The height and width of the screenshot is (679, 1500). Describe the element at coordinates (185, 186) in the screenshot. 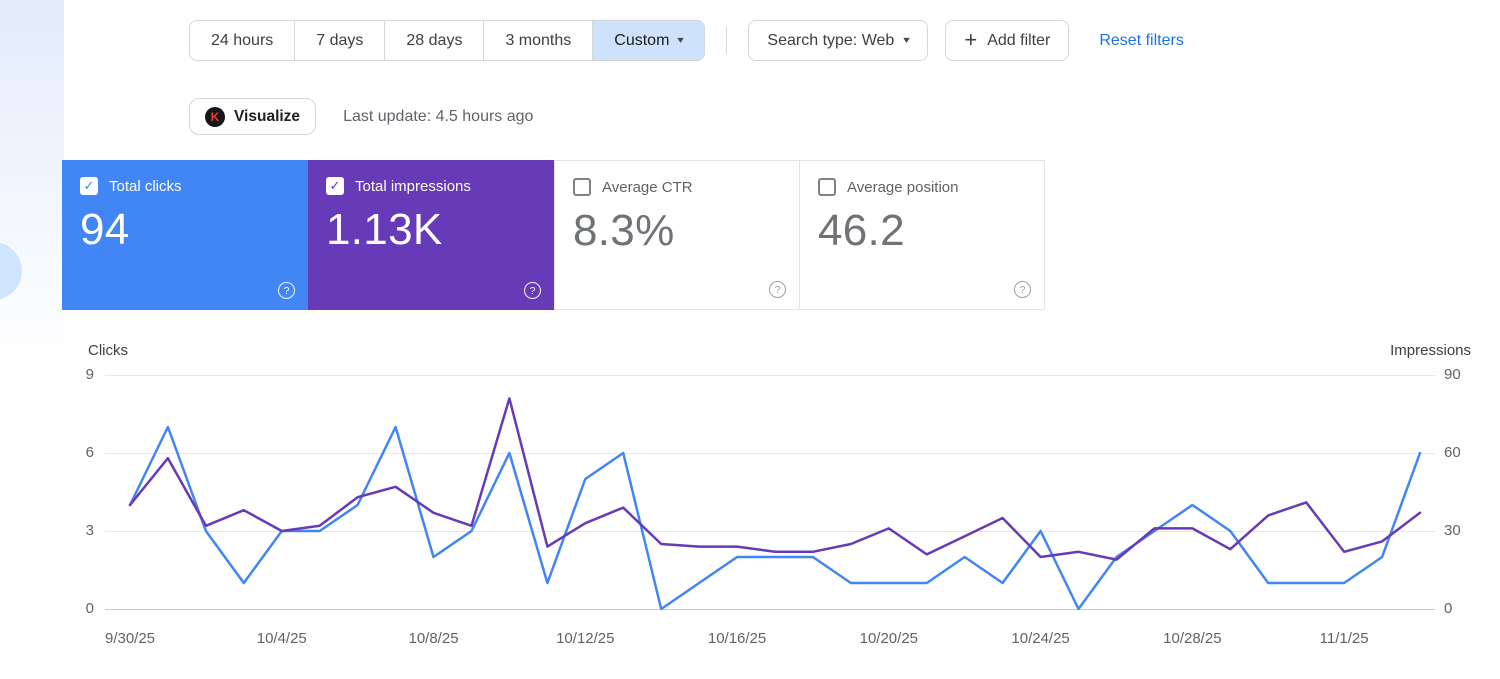

I see `card-header: ✓ Total clicks` at that location.